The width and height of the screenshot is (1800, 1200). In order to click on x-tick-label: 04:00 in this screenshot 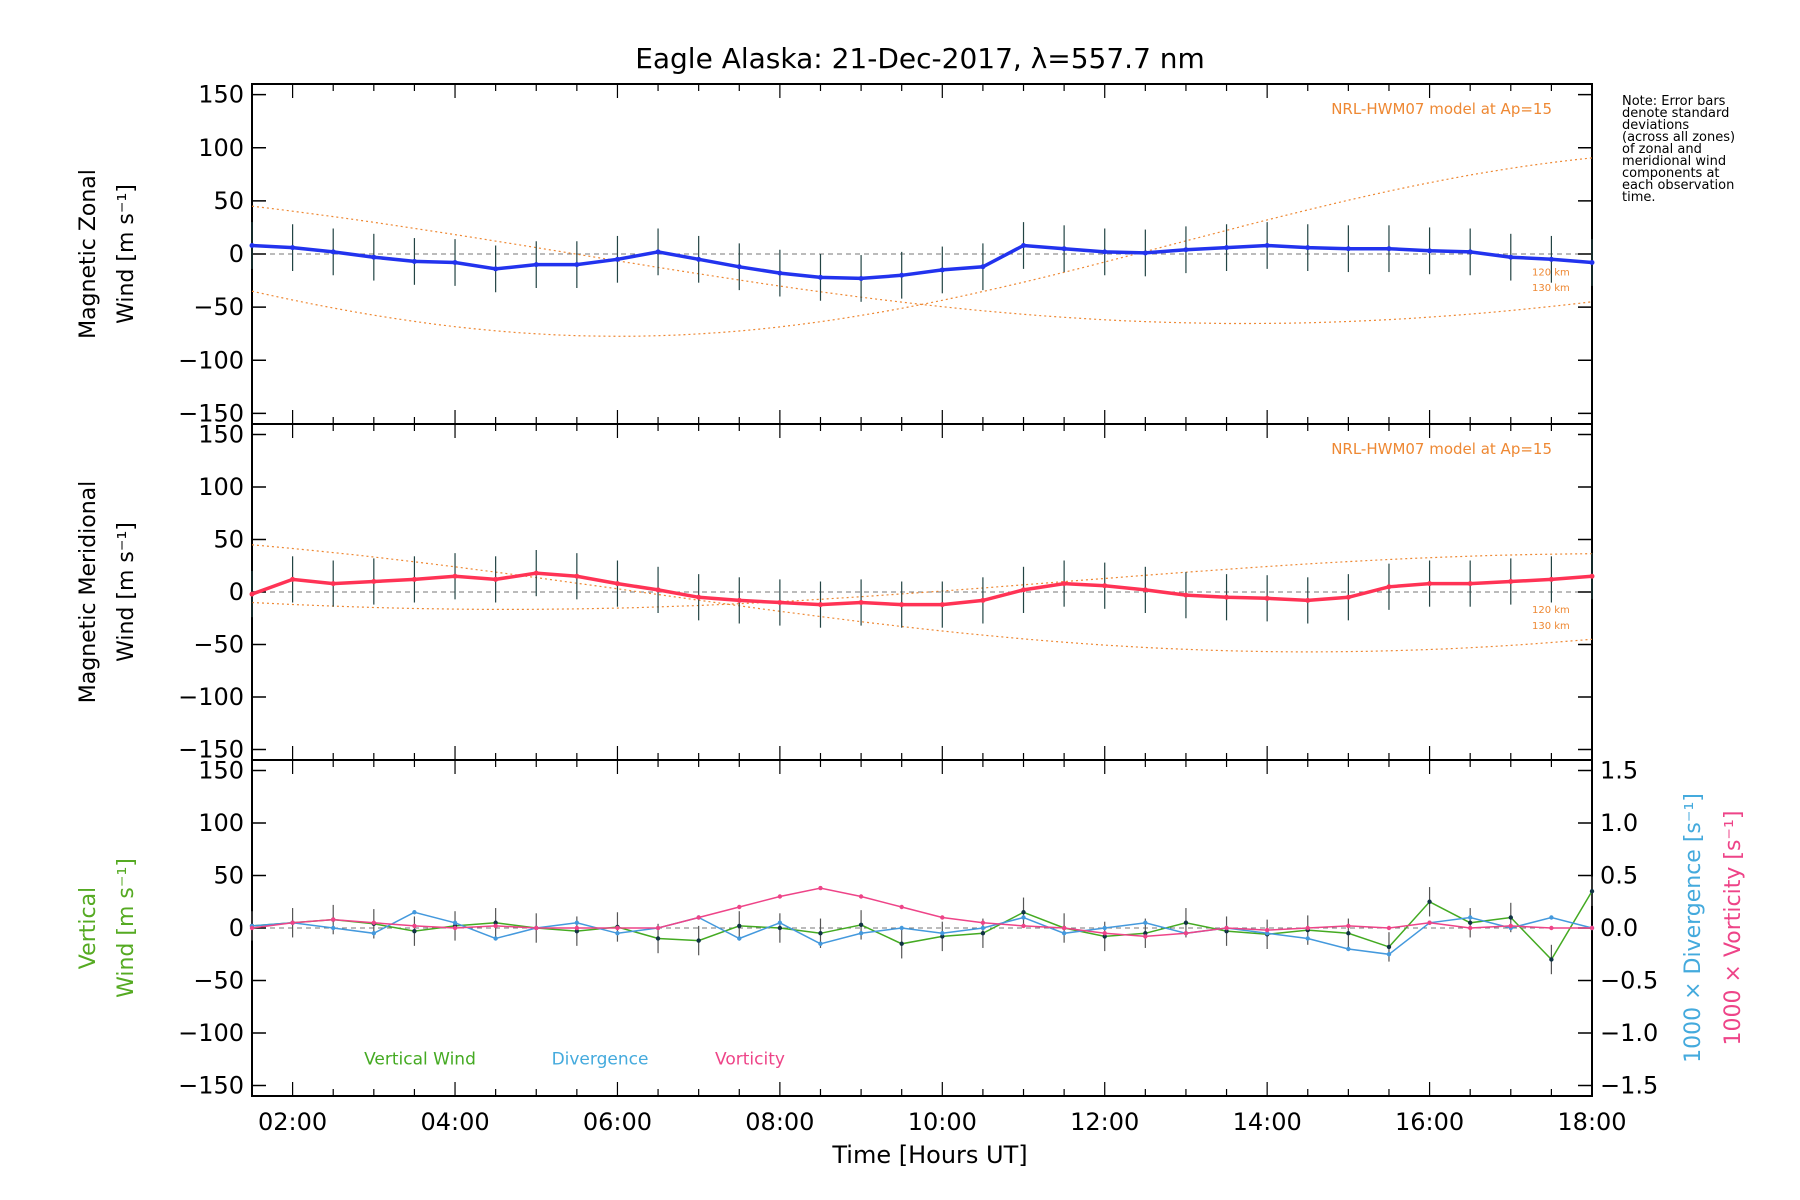, I will do `click(454, 1122)`.